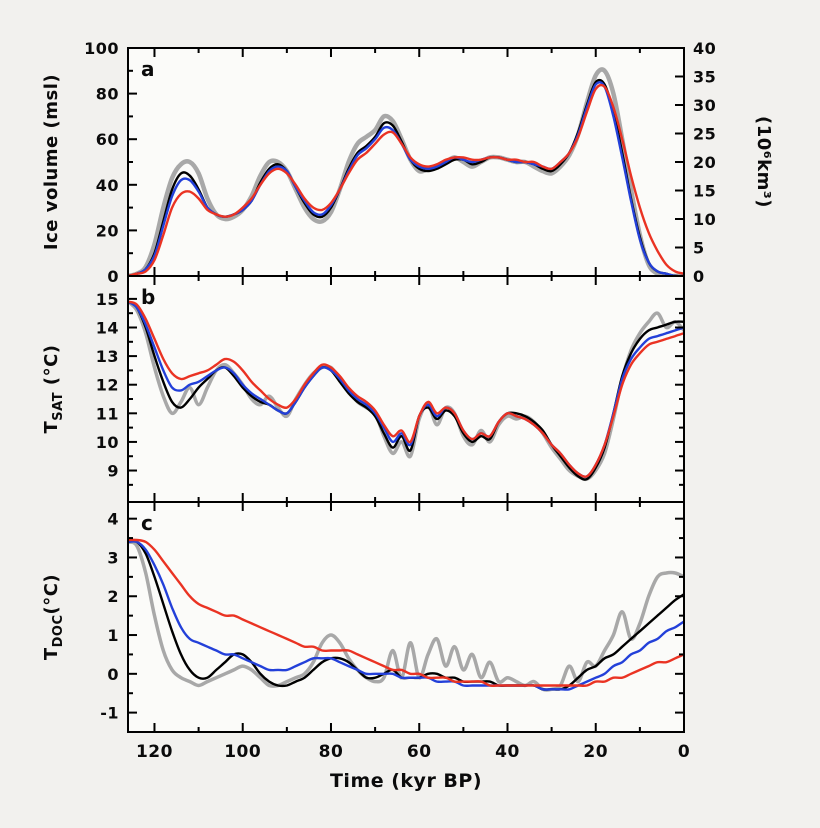 The image size is (820, 828). What do you see at coordinates (154, 752) in the screenshot?
I see `x-tick-label: 120` at bounding box center [154, 752].